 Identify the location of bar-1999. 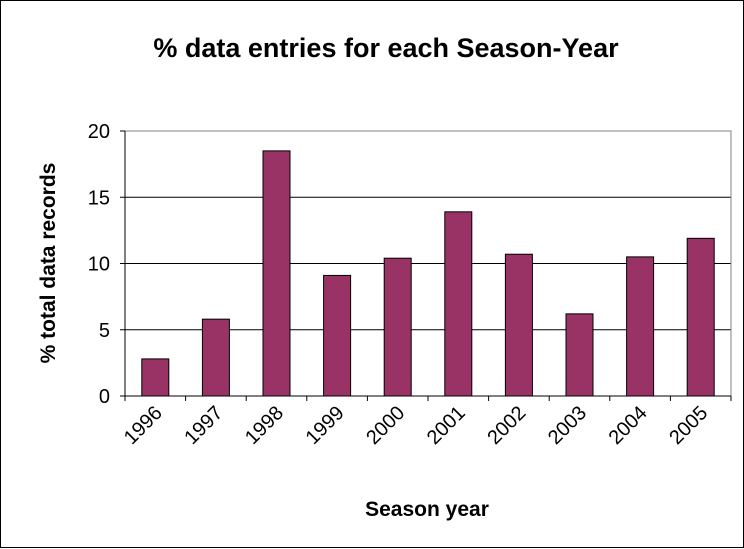
(337, 335).